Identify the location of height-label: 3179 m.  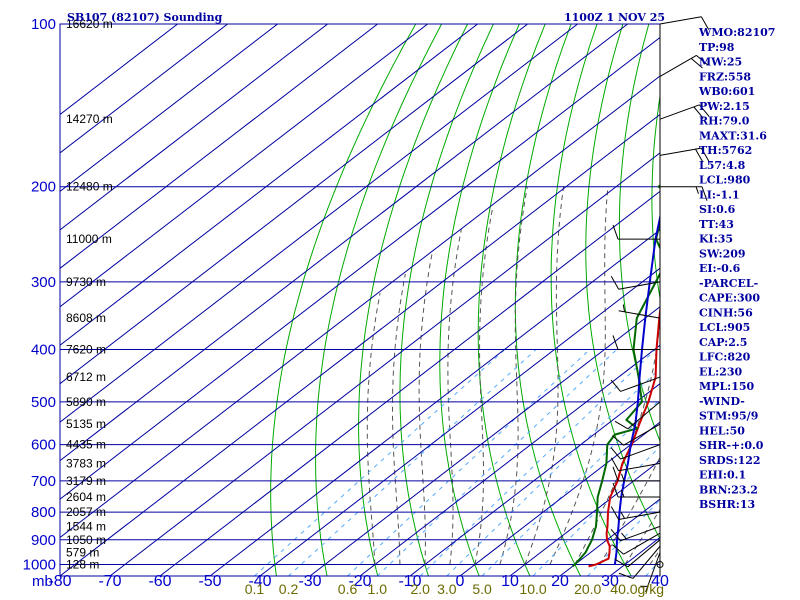
(86, 481).